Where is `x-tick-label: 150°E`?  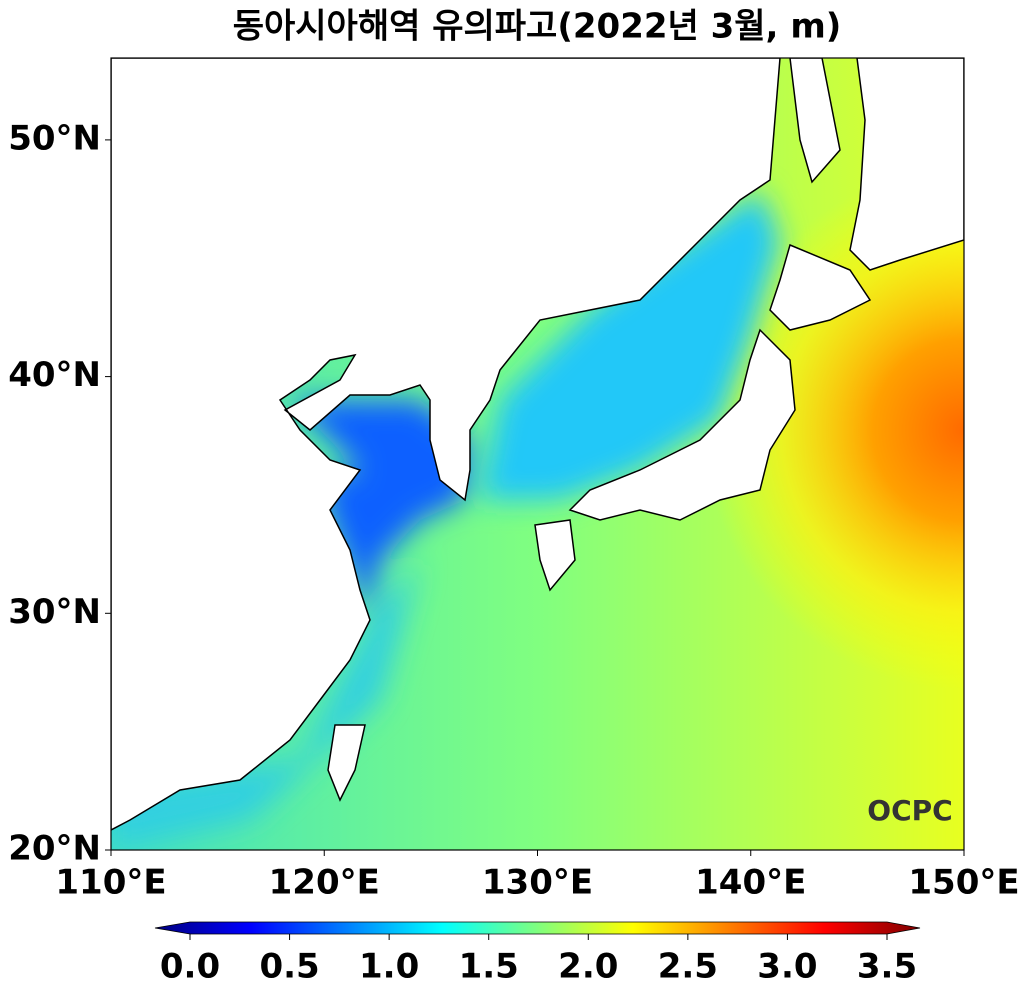
x-tick-label: 150°E is located at coordinates (963, 883).